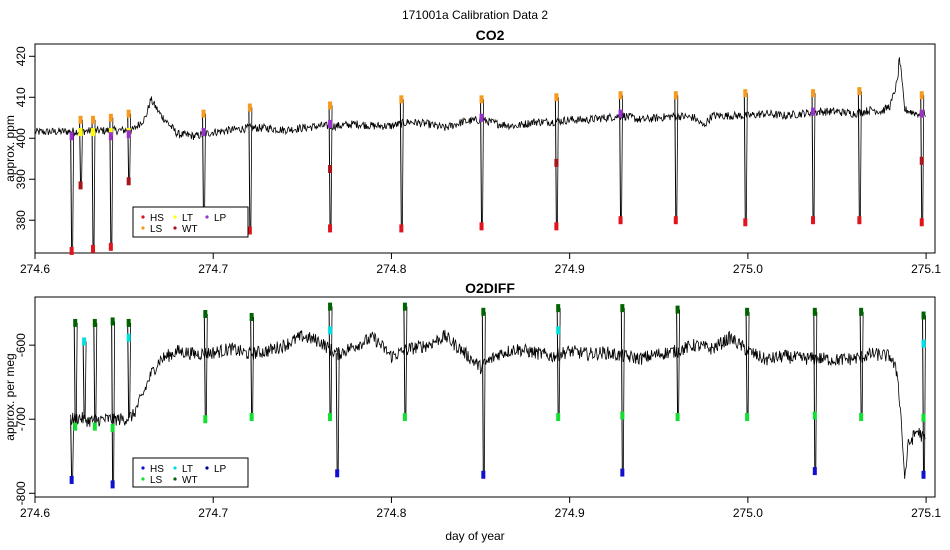  I want to click on legend-swatch-lt, so click(175, 217).